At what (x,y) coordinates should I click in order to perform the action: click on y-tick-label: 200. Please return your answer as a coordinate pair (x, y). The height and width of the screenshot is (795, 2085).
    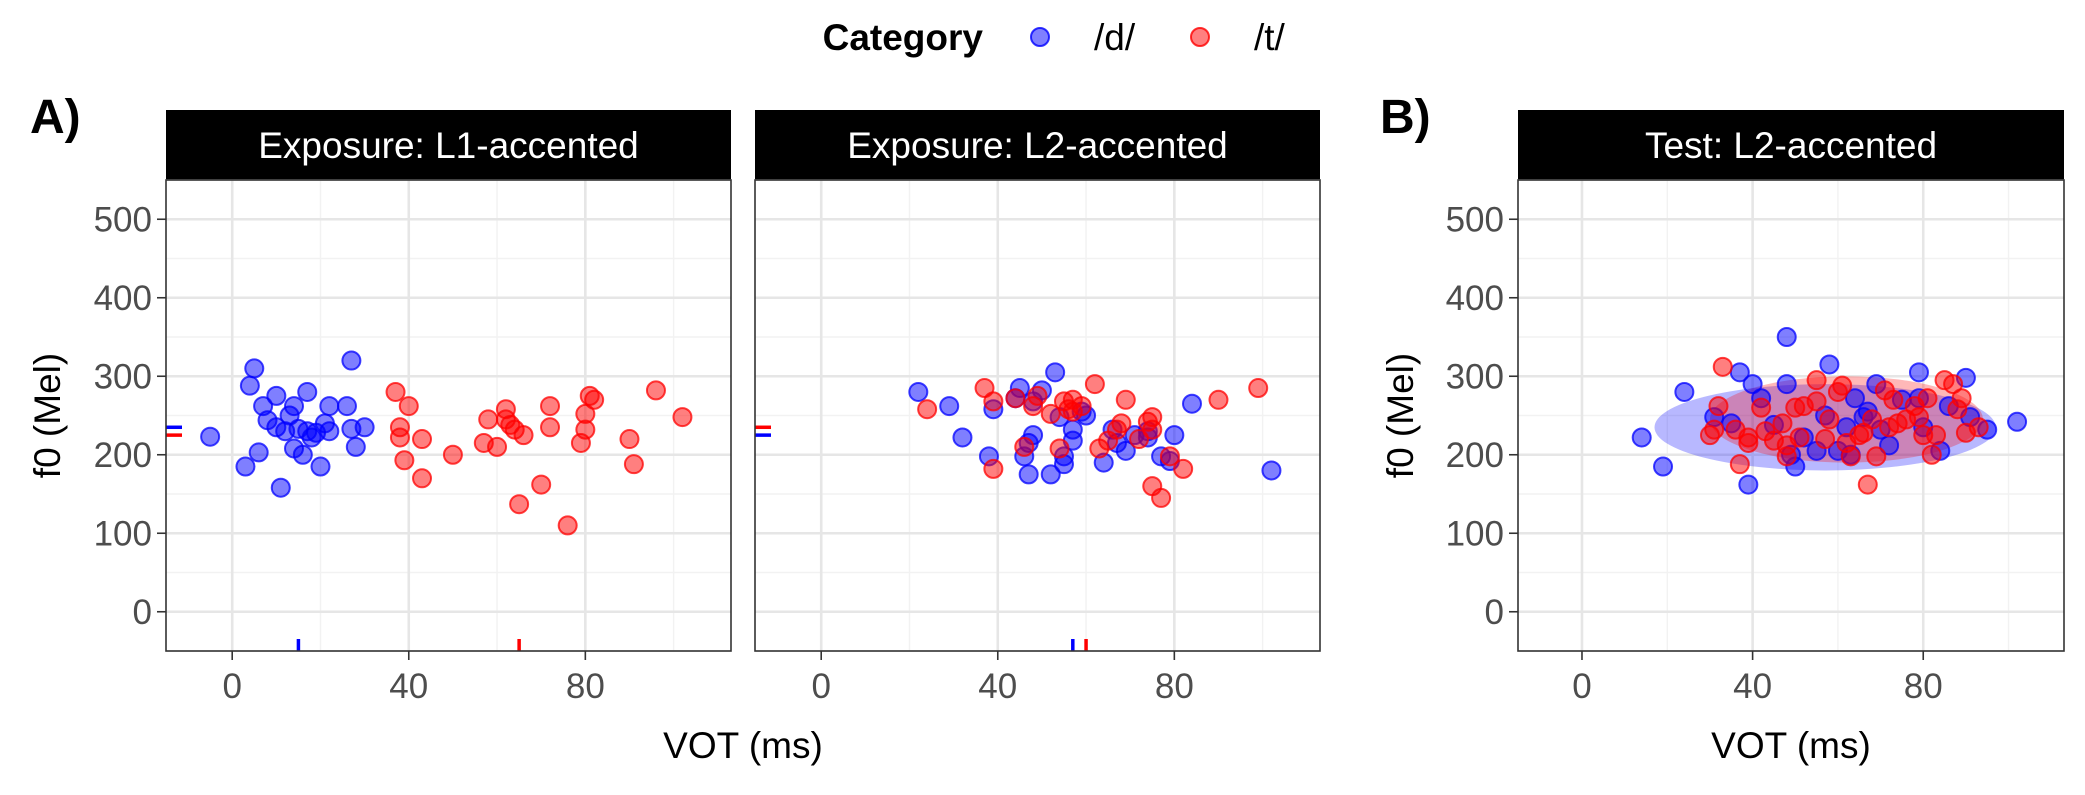
    Looking at the image, I should click on (123, 455).